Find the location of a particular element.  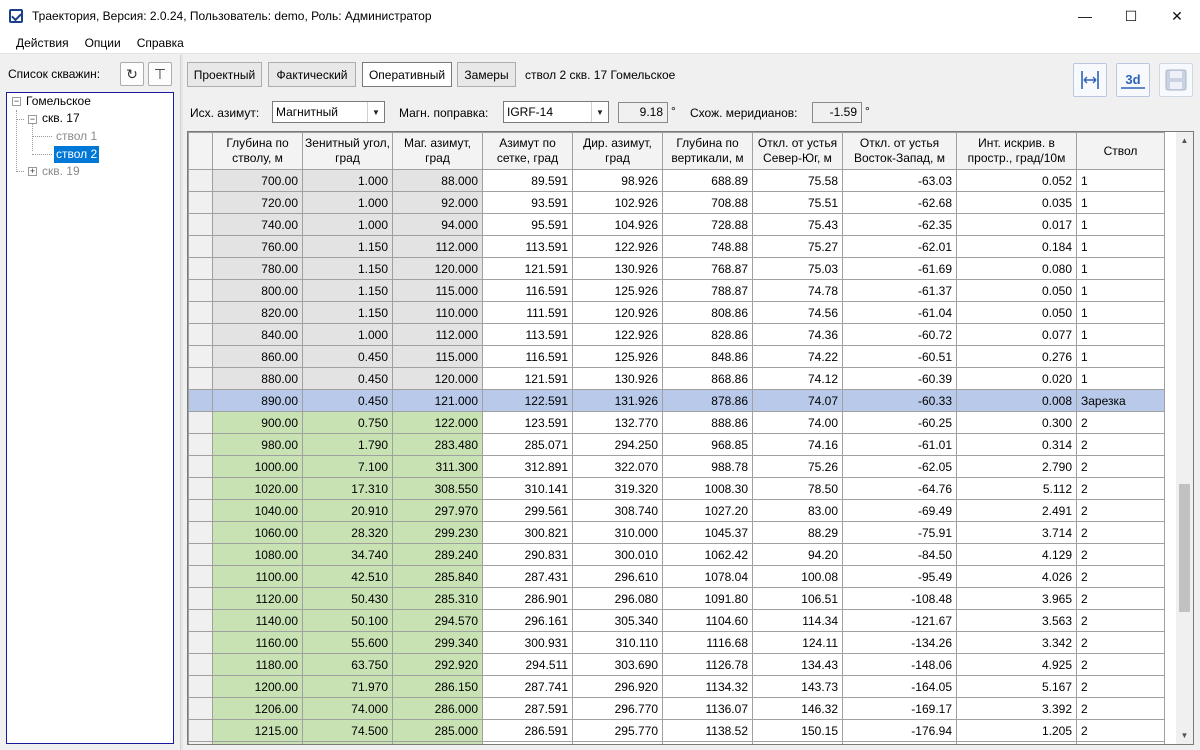

table-cell: 0.020 is located at coordinates (1016, 378).